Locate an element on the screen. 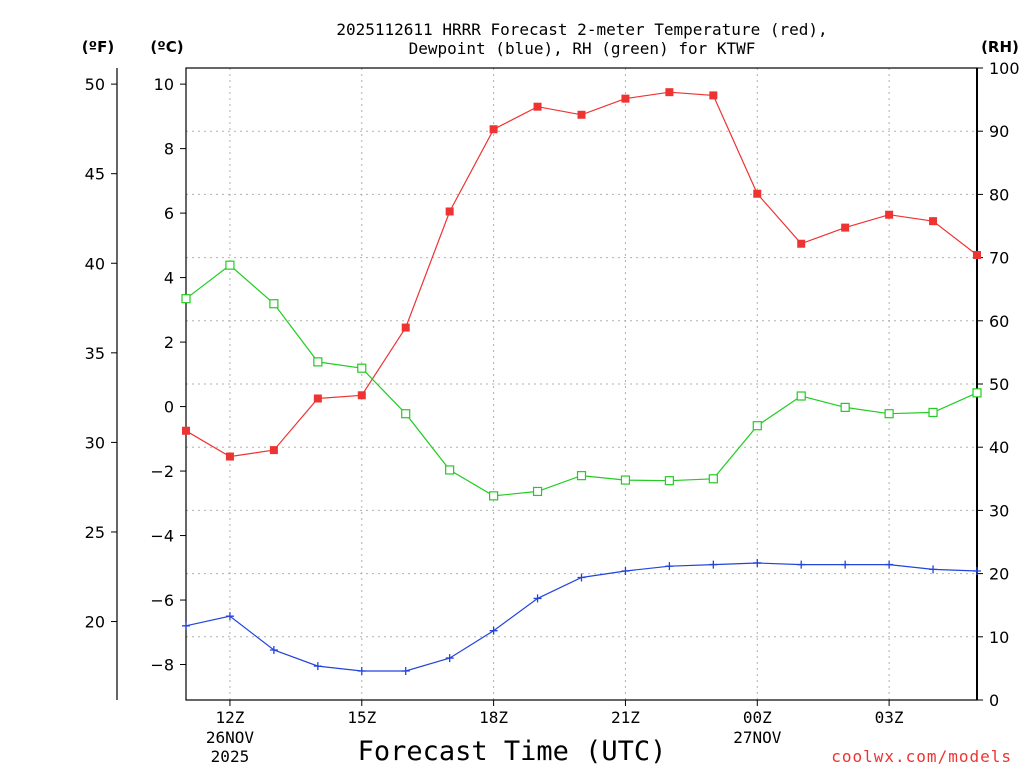 The height and width of the screenshot is (768, 1024). x-tick-date-label: 26NOV is located at coordinates (230, 737).